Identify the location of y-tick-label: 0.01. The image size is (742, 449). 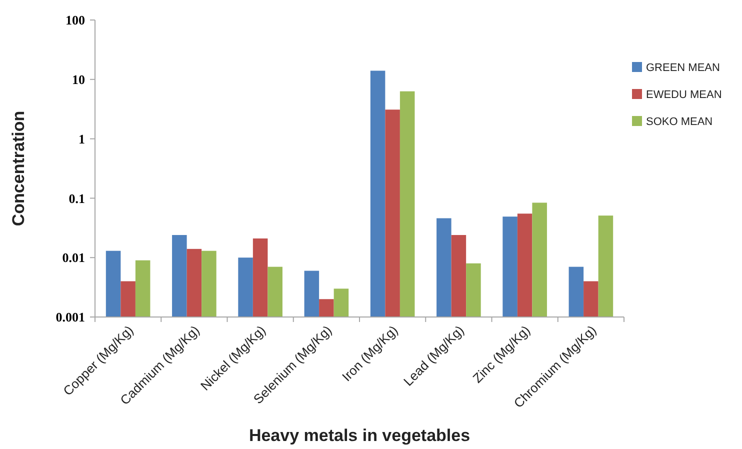
(73, 258).